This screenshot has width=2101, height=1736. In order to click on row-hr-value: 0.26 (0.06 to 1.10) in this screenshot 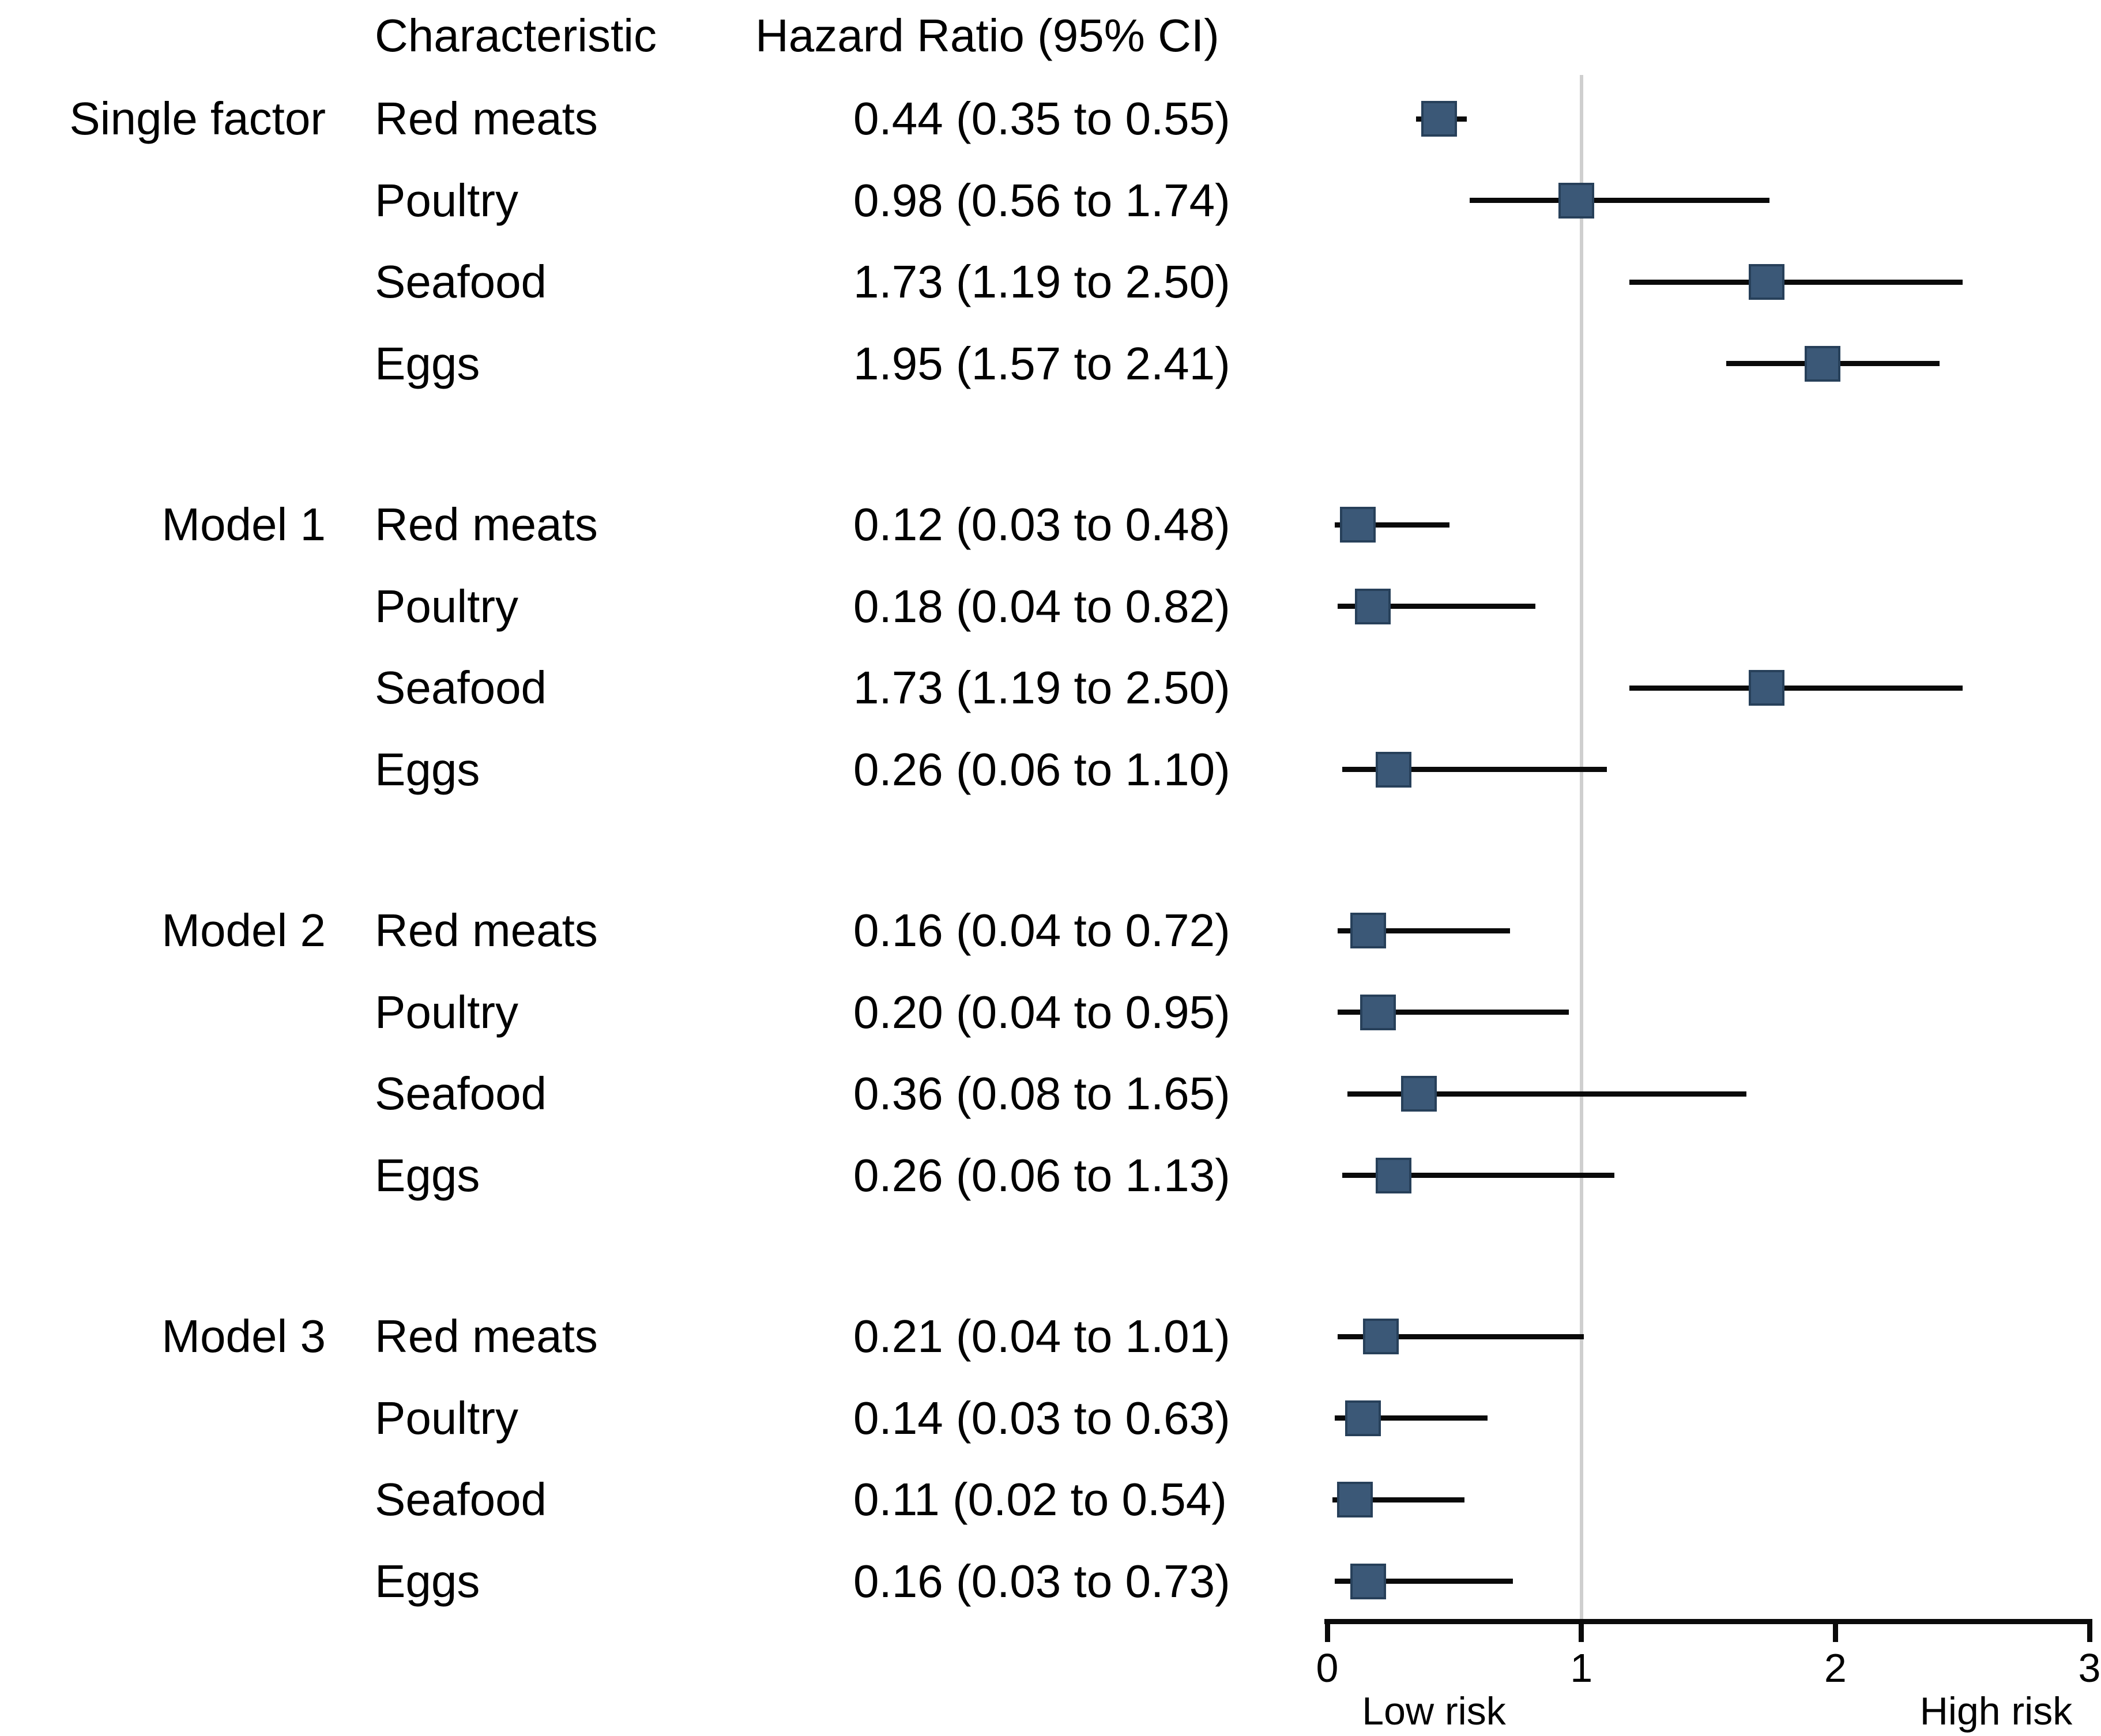, I will do `click(1041, 769)`.